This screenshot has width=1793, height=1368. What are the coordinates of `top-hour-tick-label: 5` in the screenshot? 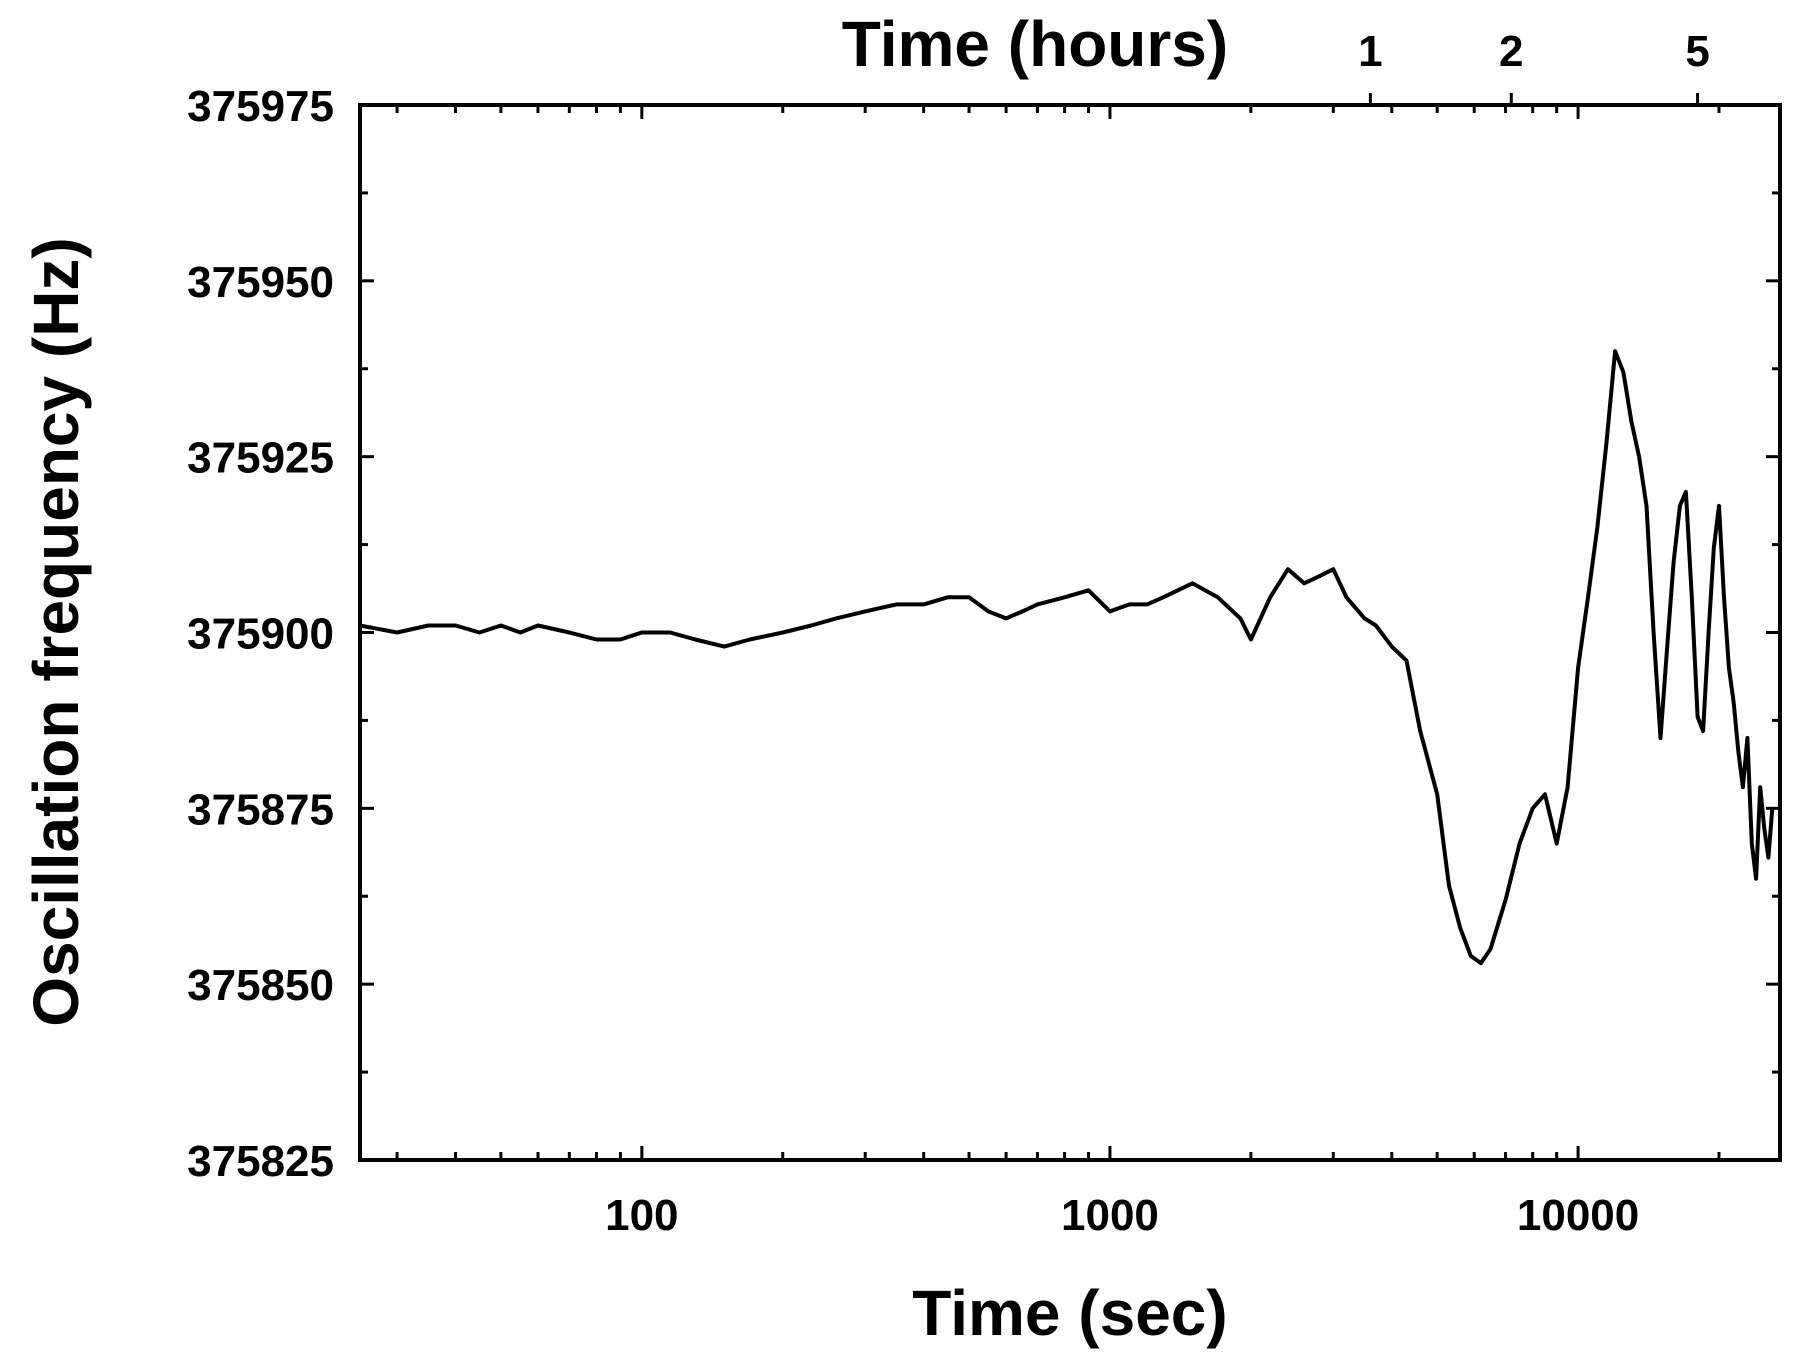 It's located at (1697, 51).